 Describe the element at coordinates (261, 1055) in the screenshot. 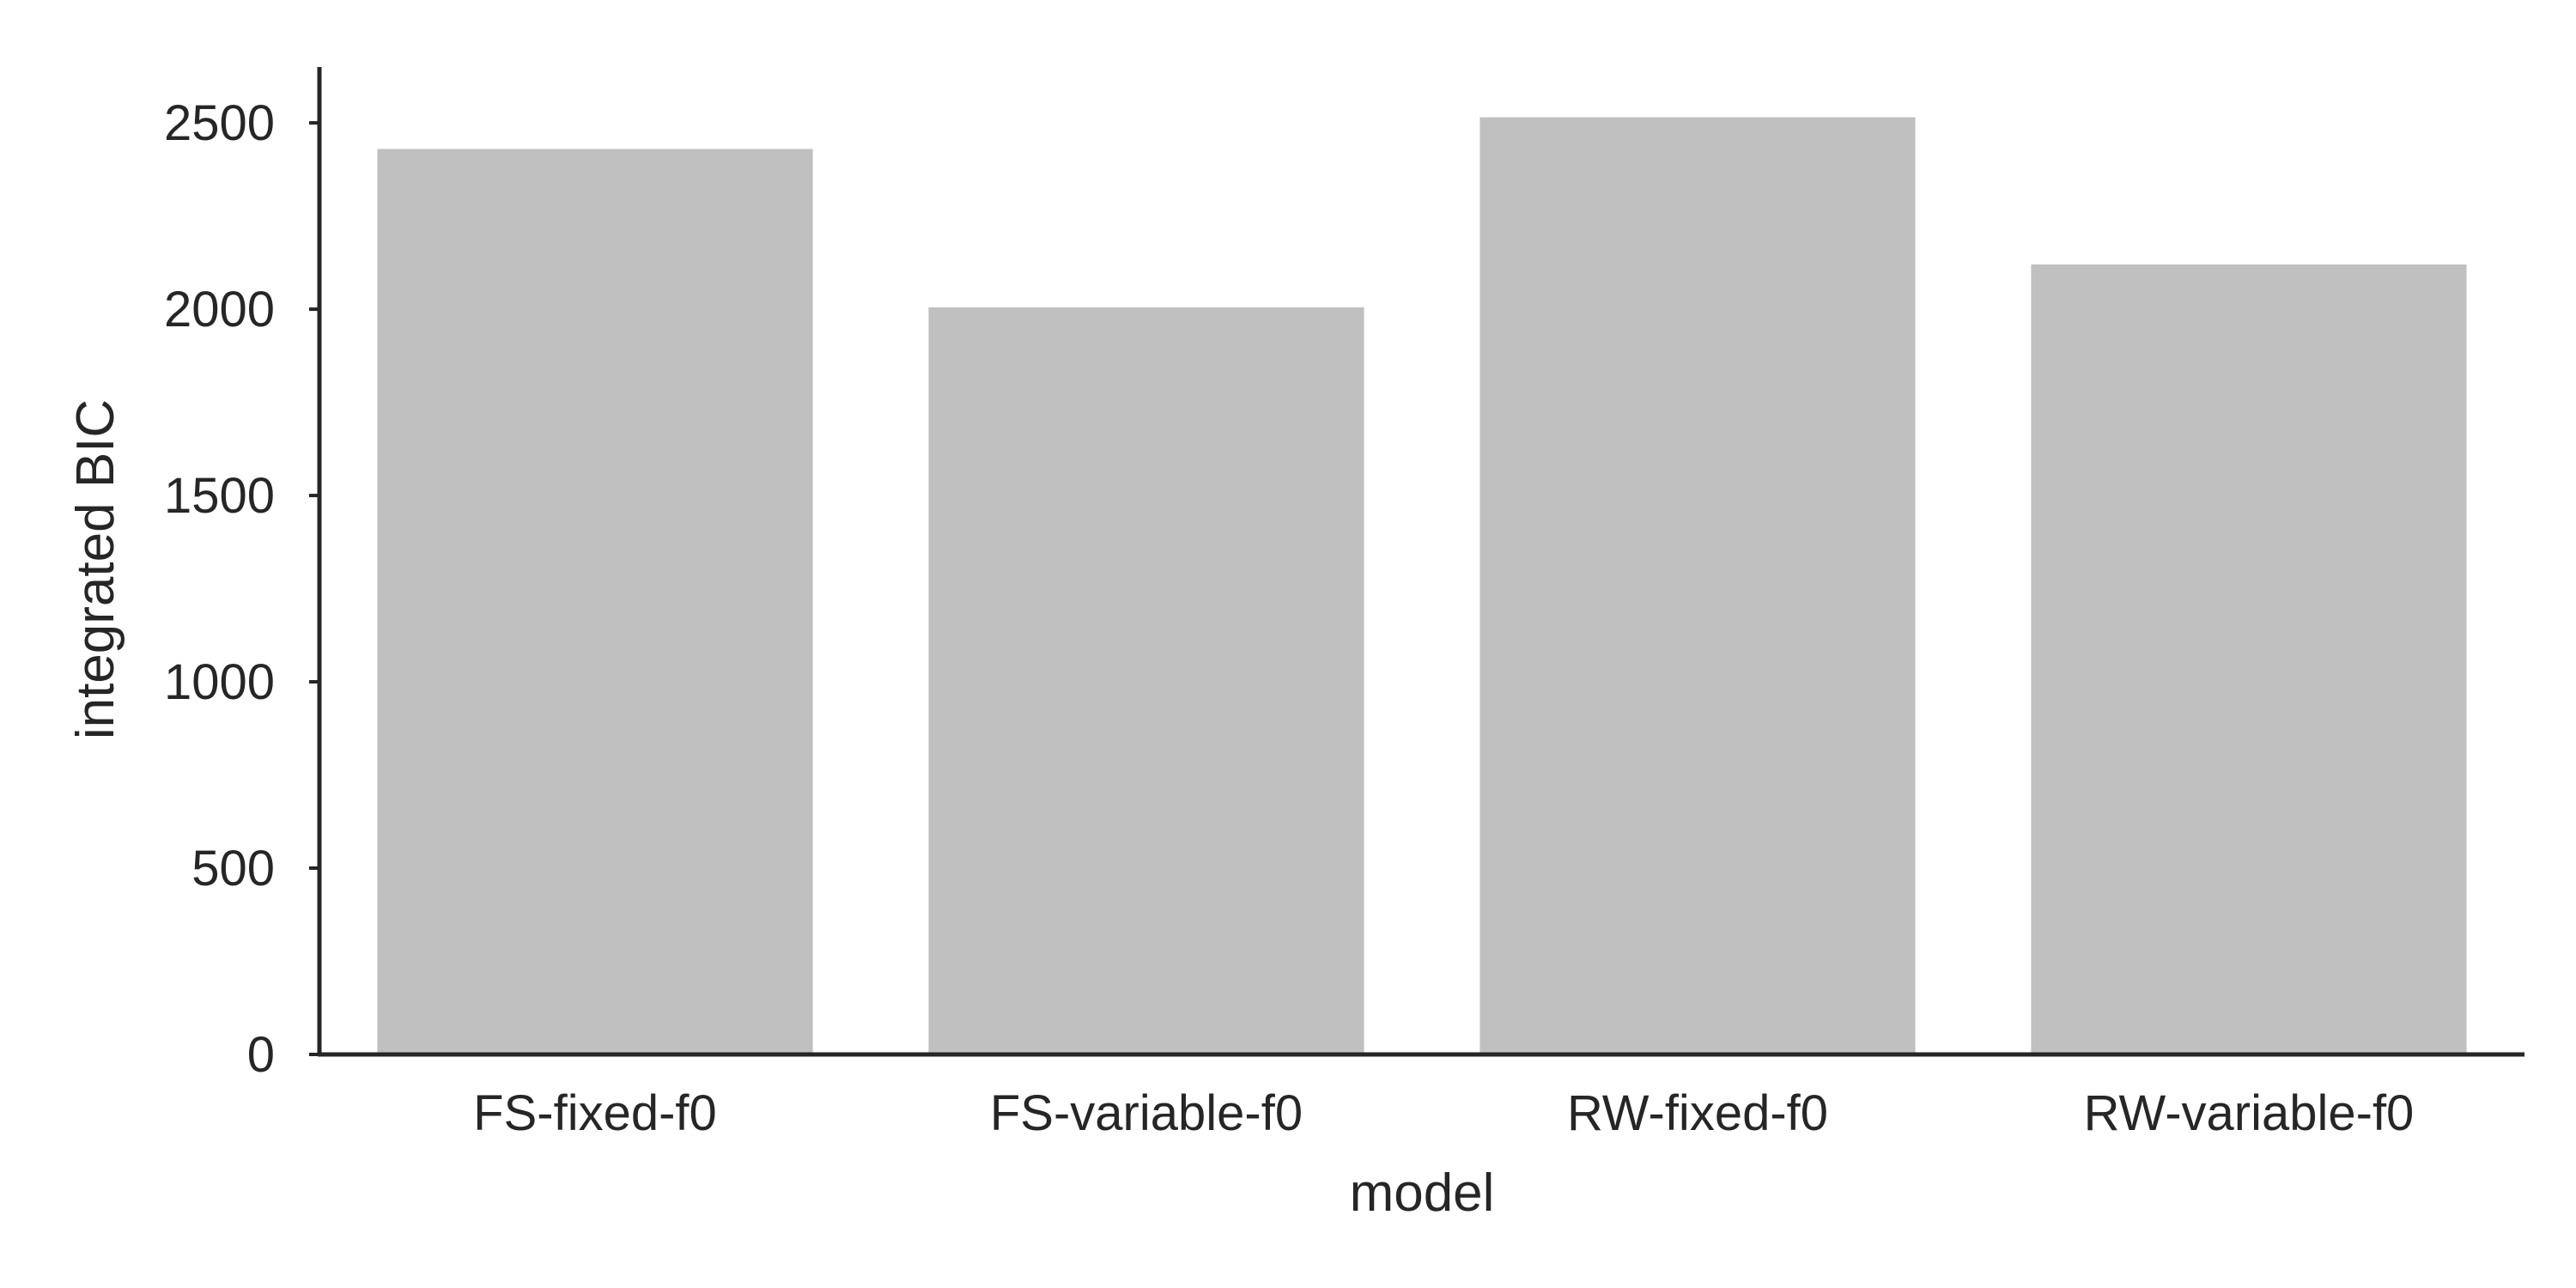

I see `y-tick-label: 0` at that location.